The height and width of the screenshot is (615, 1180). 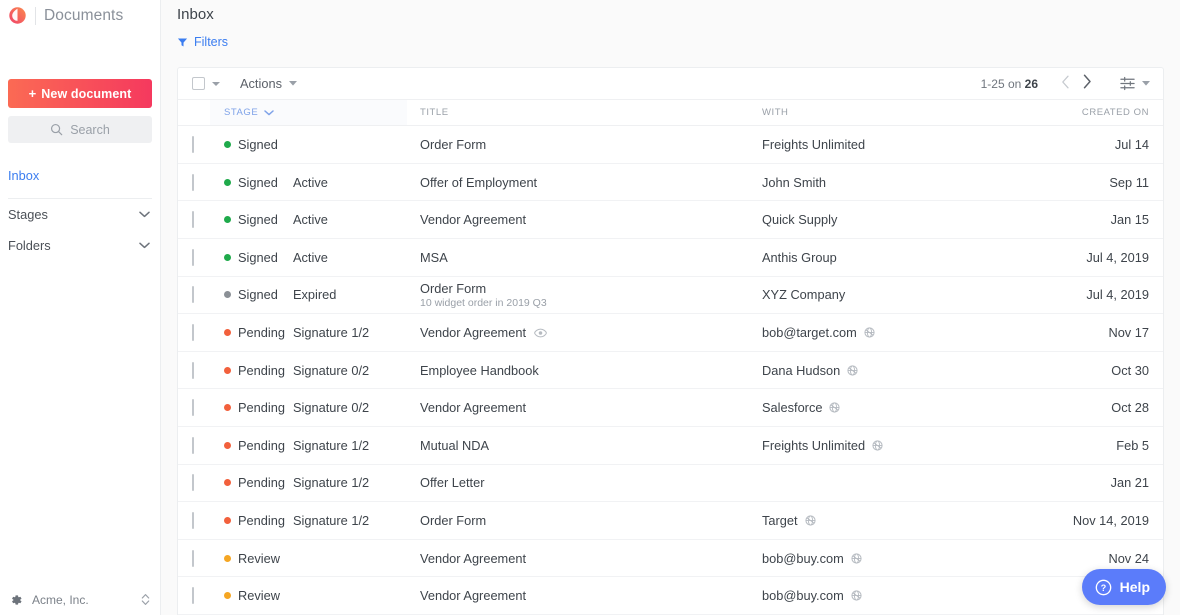 What do you see at coordinates (584, 295) in the screenshot?
I see `table-cell-title: Order Form 10 widget order in 2019 Q3` at bounding box center [584, 295].